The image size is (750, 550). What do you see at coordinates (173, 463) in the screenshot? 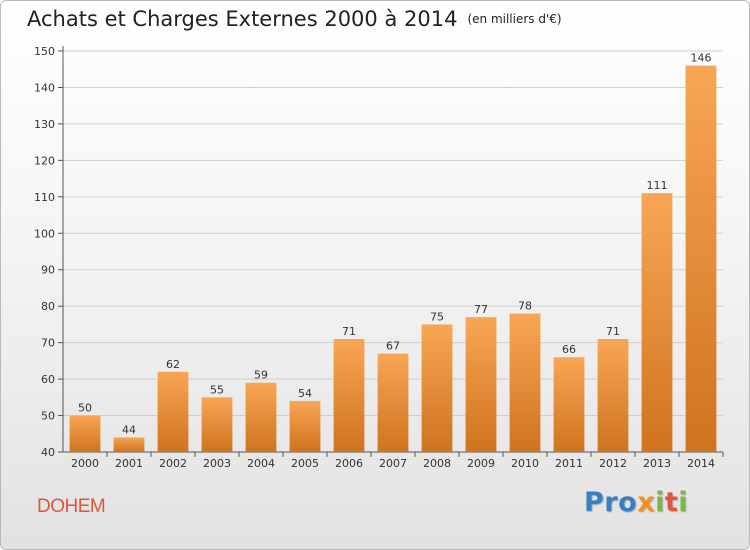
I see `x-tick-label: 2002` at bounding box center [173, 463].